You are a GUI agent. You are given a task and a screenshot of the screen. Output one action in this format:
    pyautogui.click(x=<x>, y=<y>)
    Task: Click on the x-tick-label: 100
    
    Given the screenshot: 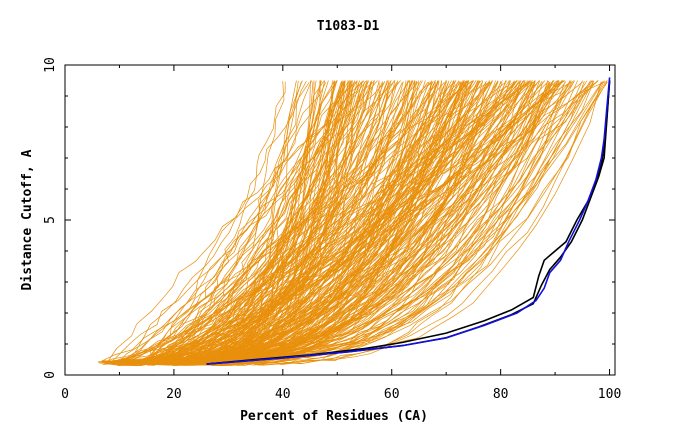 What is the action you would take?
    pyautogui.click(x=609, y=394)
    